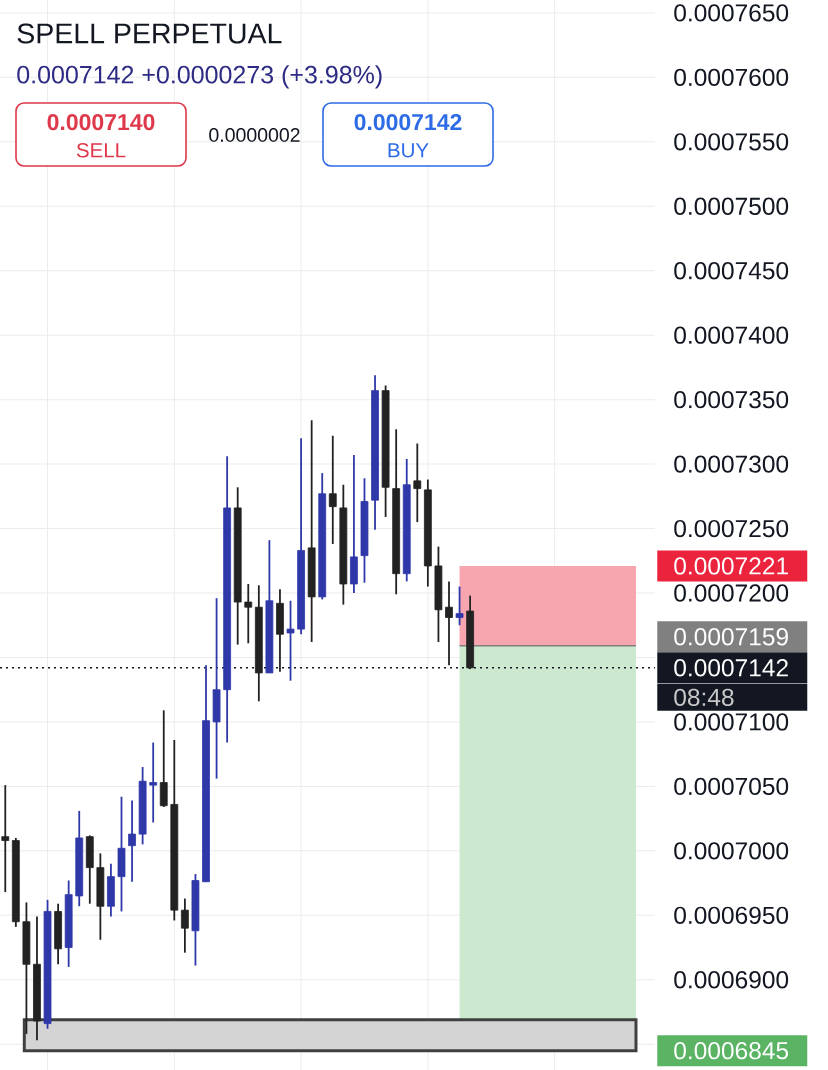  I want to click on y-tick-label: 0.0007600, so click(731, 77).